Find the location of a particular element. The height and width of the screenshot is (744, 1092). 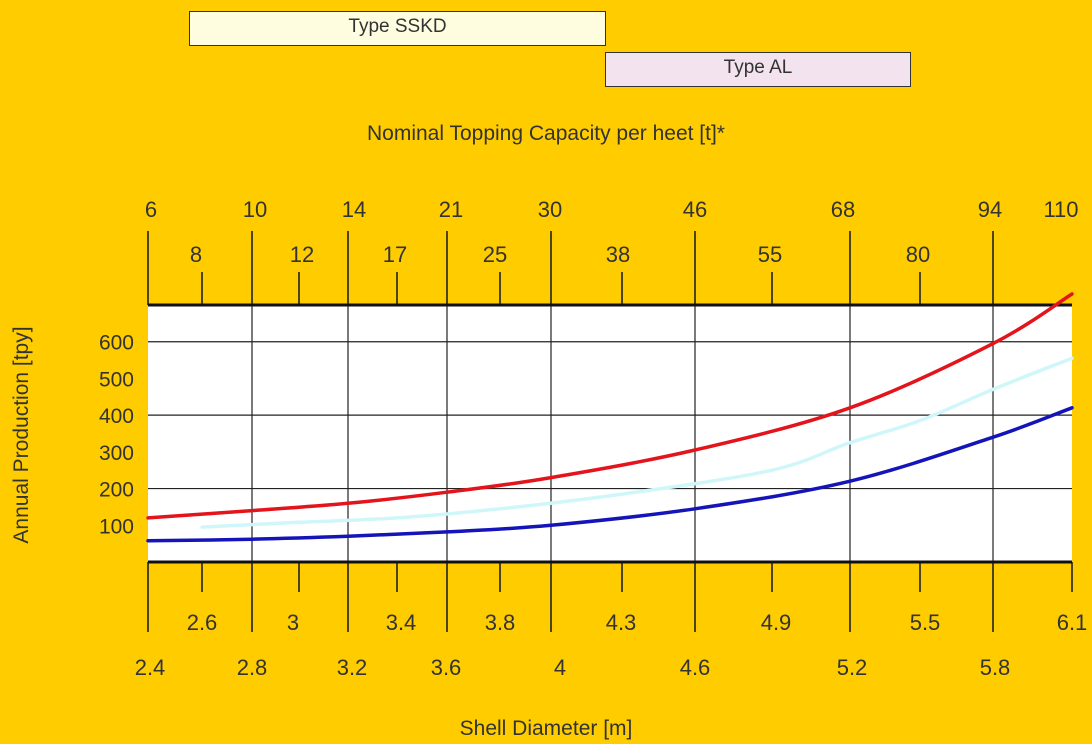

top-minor-tick-label: 8 is located at coordinates (196, 254).